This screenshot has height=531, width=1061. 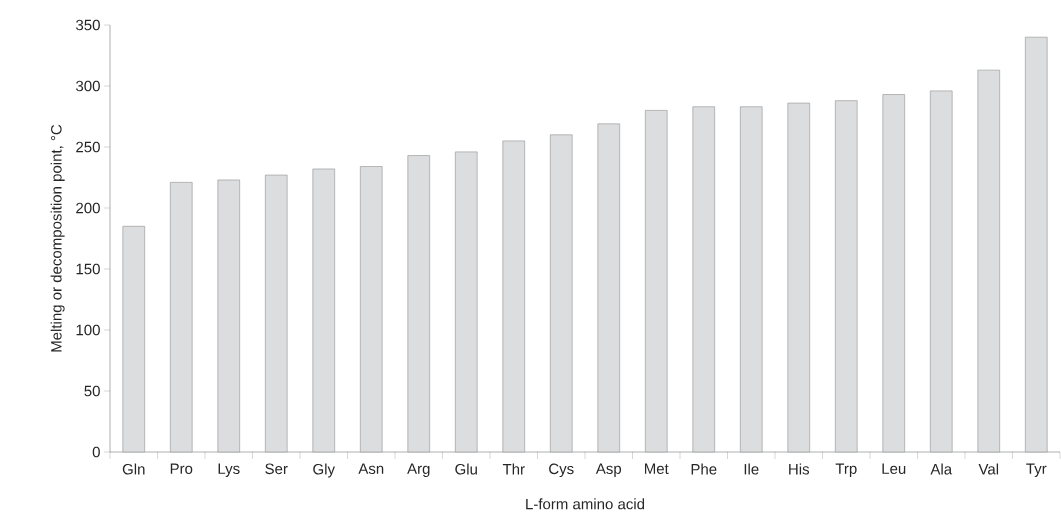 What do you see at coordinates (846, 470) in the screenshot?
I see `x-tick-label: Trp` at bounding box center [846, 470].